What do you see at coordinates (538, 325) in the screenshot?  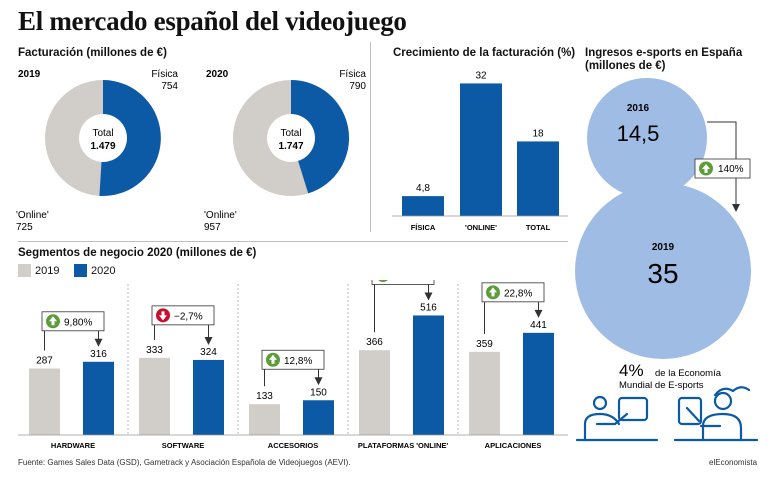 I see `seg-value-2020-4: 441` at bounding box center [538, 325].